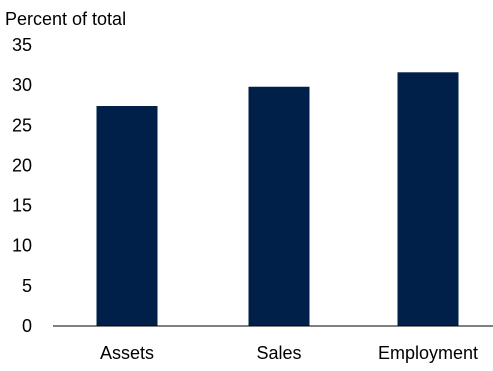 This screenshot has height=371, width=493. Describe the element at coordinates (428, 353) in the screenshot. I see `x-tick-label: Employment` at that location.